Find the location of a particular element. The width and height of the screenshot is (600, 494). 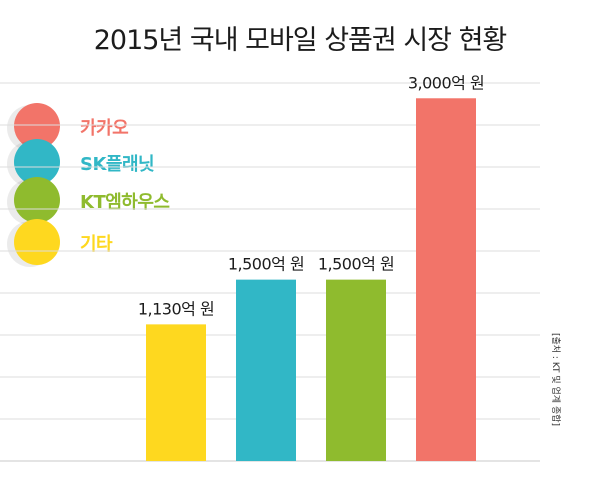

legend-item-skplanet: SK플래닛 is located at coordinates (130, 162).